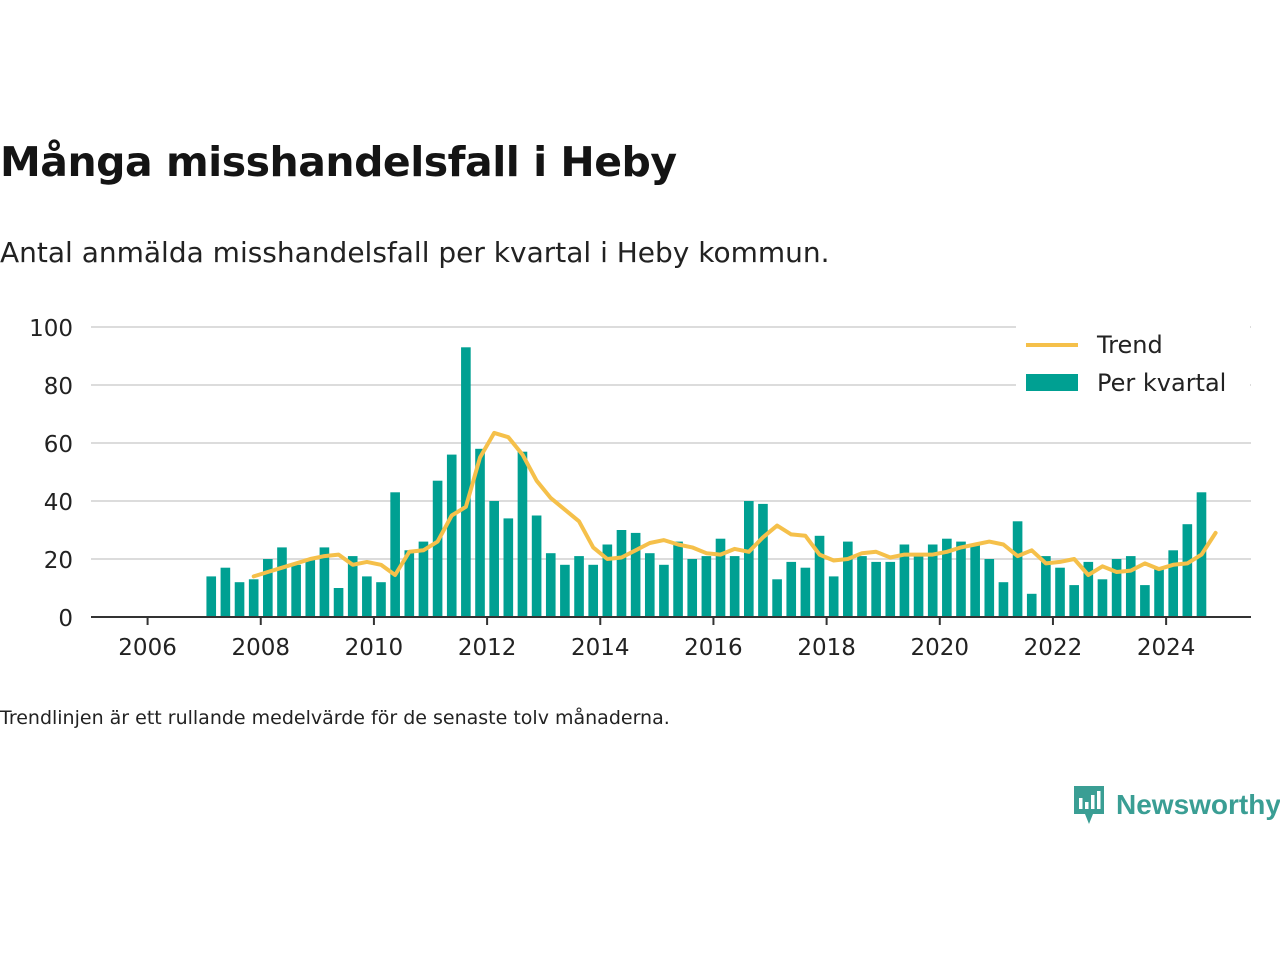 The image size is (1280, 960). What do you see at coordinates (51, 329) in the screenshot?
I see `y-tick-label: 100` at bounding box center [51, 329].